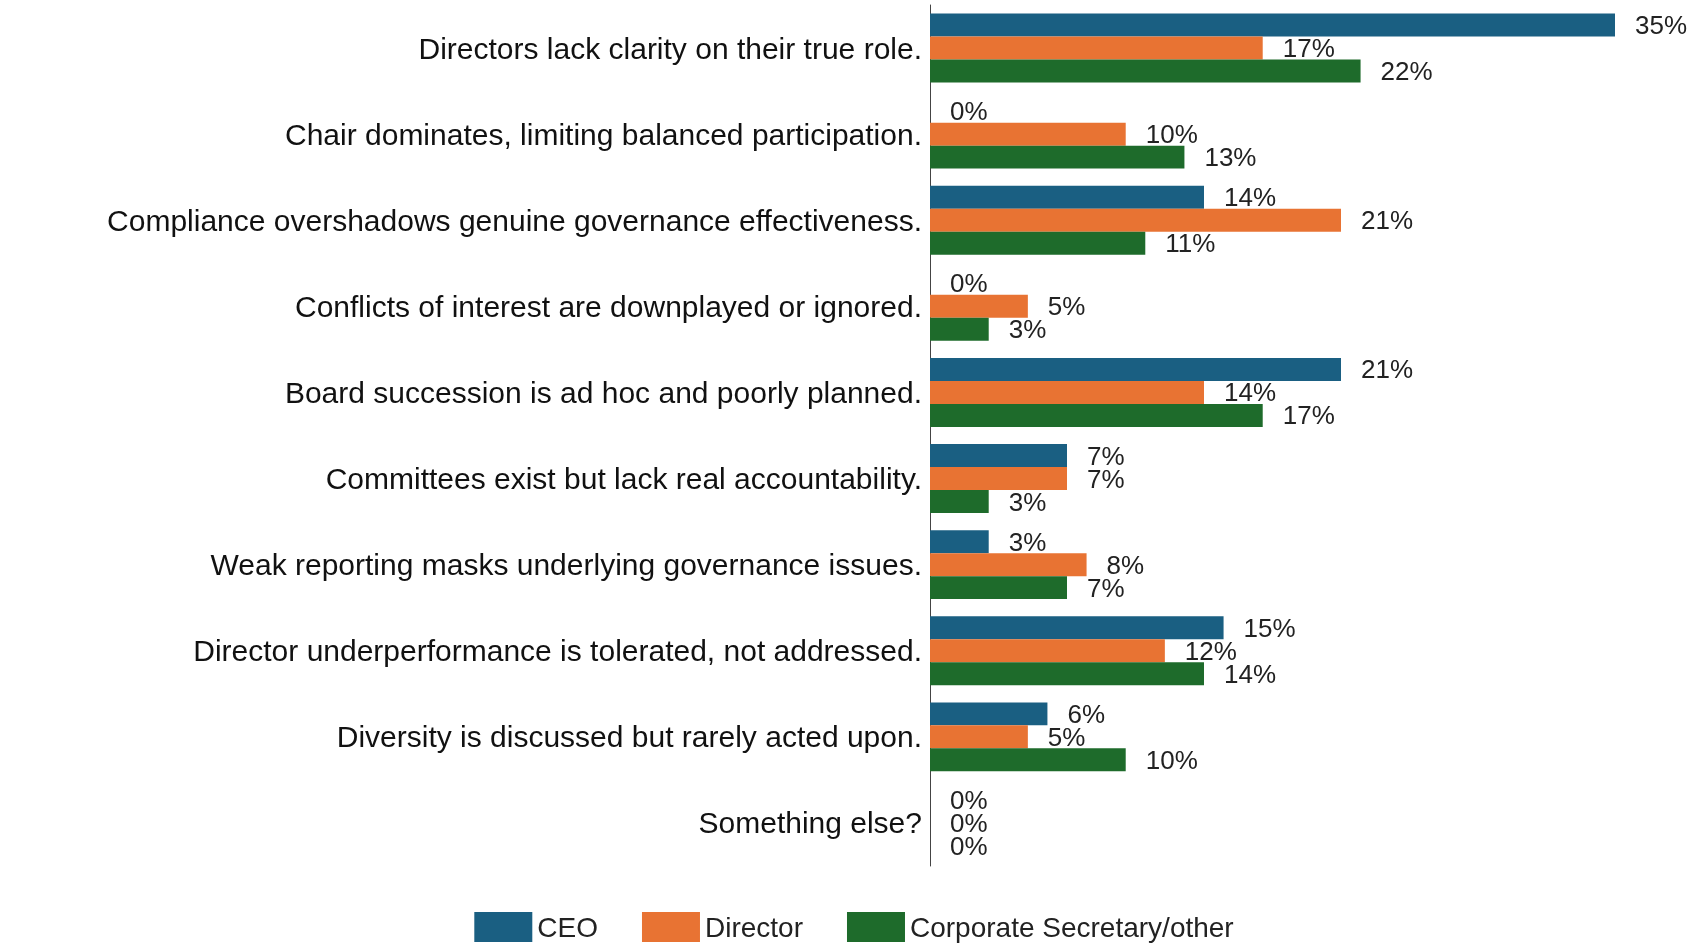  I want to click on data-label: 35%, so click(1661, 25).